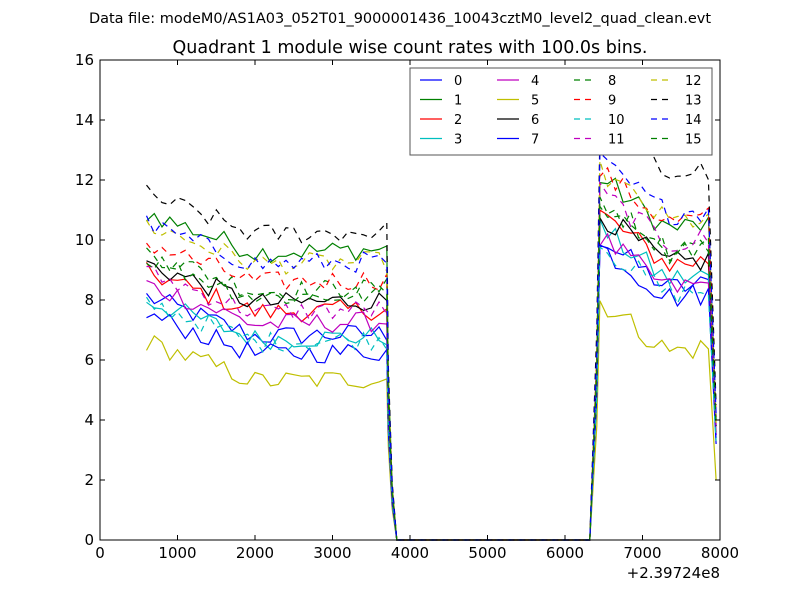  What do you see at coordinates (693, 120) in the screenshot?
I see `legend-label-14: 14` at bounding box center [693, 120].